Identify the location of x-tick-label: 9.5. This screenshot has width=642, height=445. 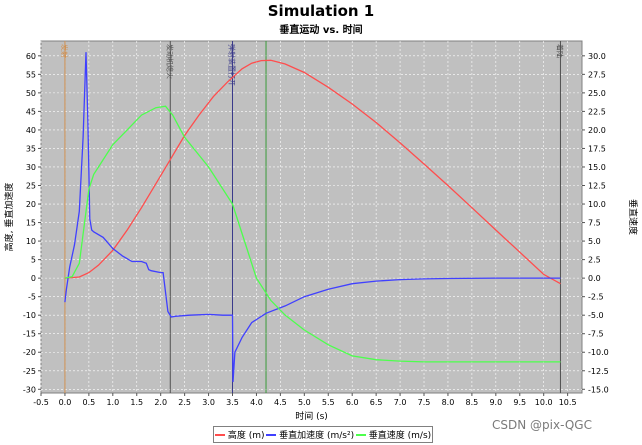
(519, 402).